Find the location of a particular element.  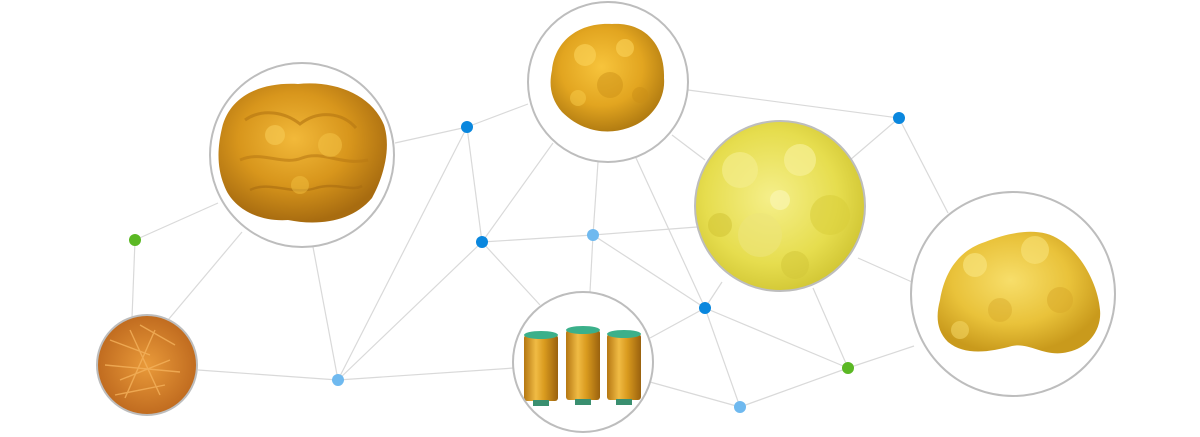

sponge-yellow-fiber-image is located at coordinates (608, 82).